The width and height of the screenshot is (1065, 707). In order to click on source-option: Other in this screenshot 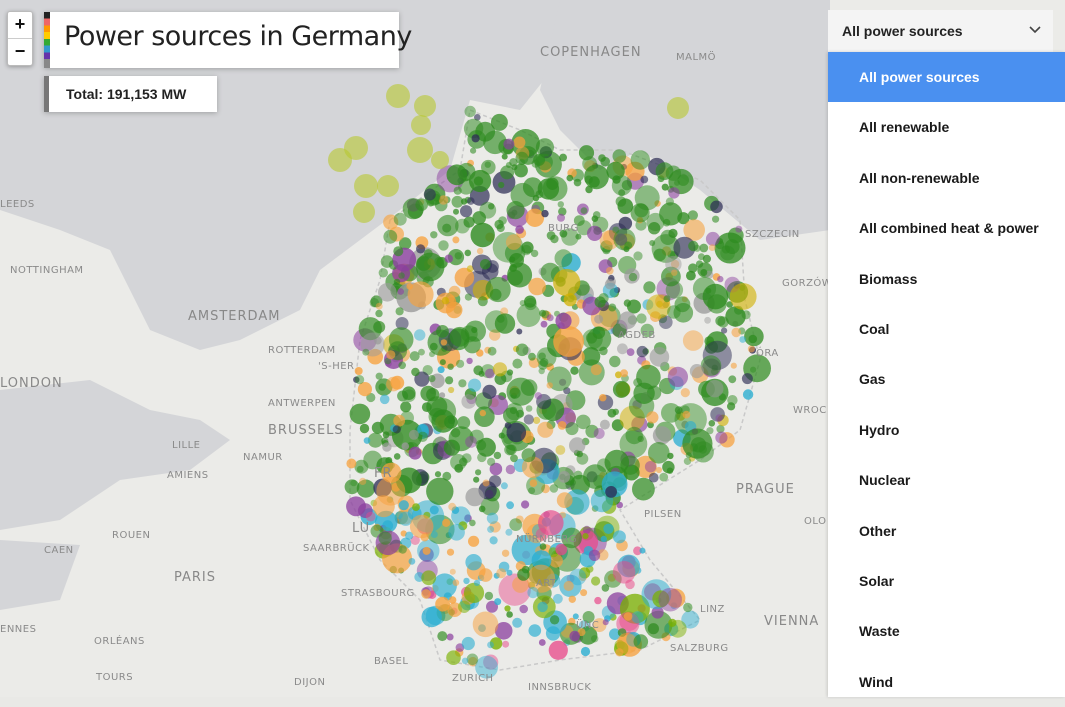, I will do `click(878, 530)`.